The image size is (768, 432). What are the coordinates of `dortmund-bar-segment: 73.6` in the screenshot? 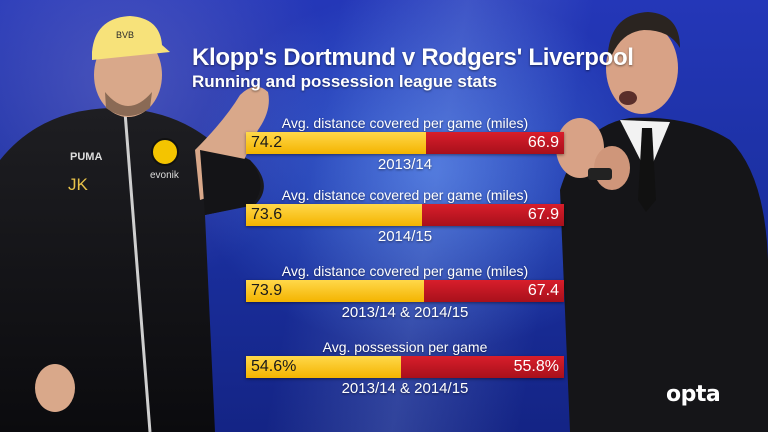 It's located at (334, 215).